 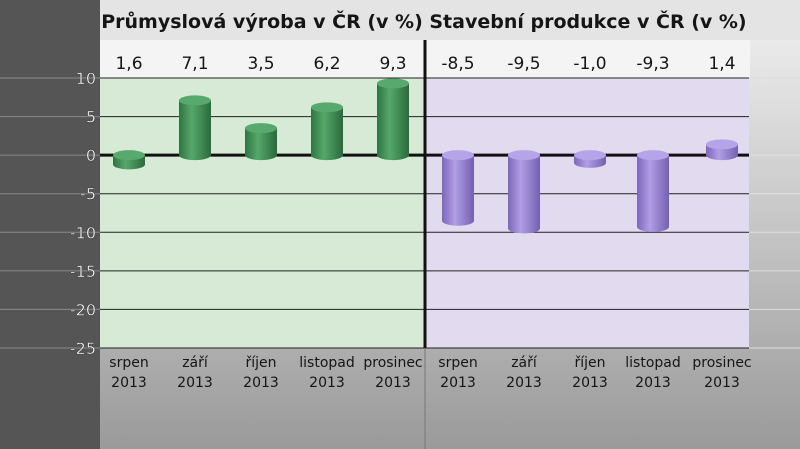 I want to click on y-tick-label: -25, so click(x=83, y=348).